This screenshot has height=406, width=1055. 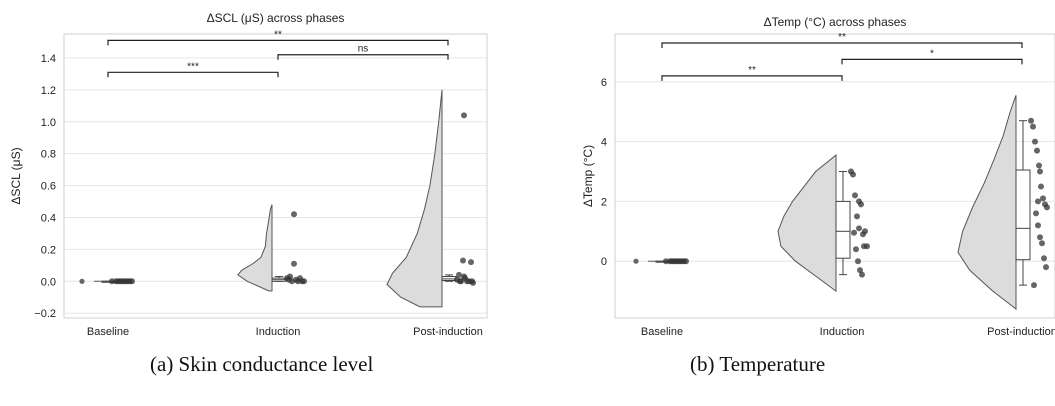 What do you see at coordinates (932, 53) in the screenshot?
I see `significance-label: *` at bounding box center [932, 53].